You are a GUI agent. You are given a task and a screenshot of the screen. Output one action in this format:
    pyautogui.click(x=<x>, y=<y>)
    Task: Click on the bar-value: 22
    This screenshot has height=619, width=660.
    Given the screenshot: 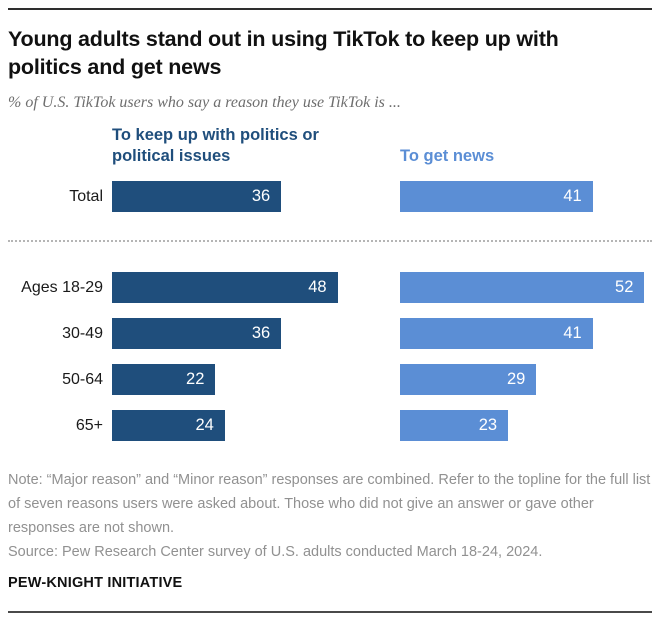 What is the action you would take?
    pyautogui.click(x=195, y=379)
    